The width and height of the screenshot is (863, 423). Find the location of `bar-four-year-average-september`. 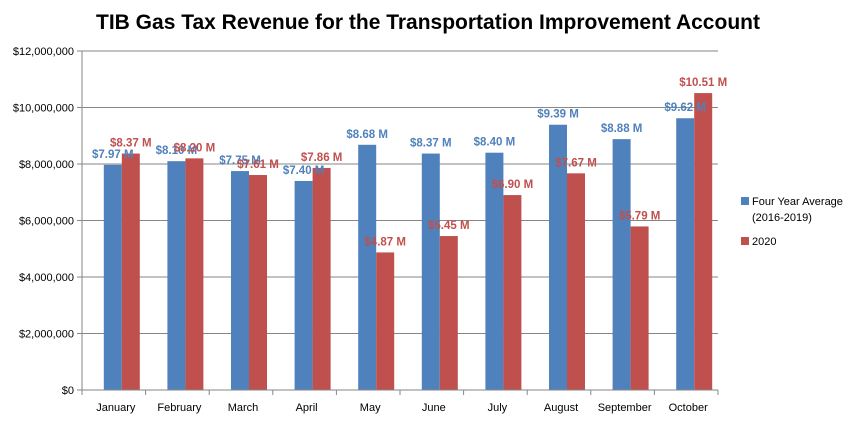

bar-four-year-average-september is located at coordinates (621, 264).